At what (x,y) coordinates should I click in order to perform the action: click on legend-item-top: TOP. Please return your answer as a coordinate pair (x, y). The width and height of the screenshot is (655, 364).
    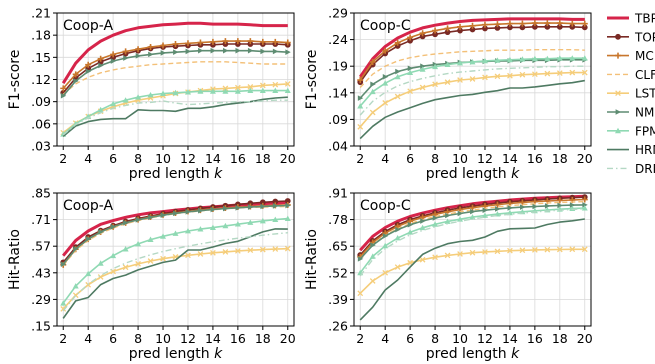
    Looking at the image, I should click on (631, 37).